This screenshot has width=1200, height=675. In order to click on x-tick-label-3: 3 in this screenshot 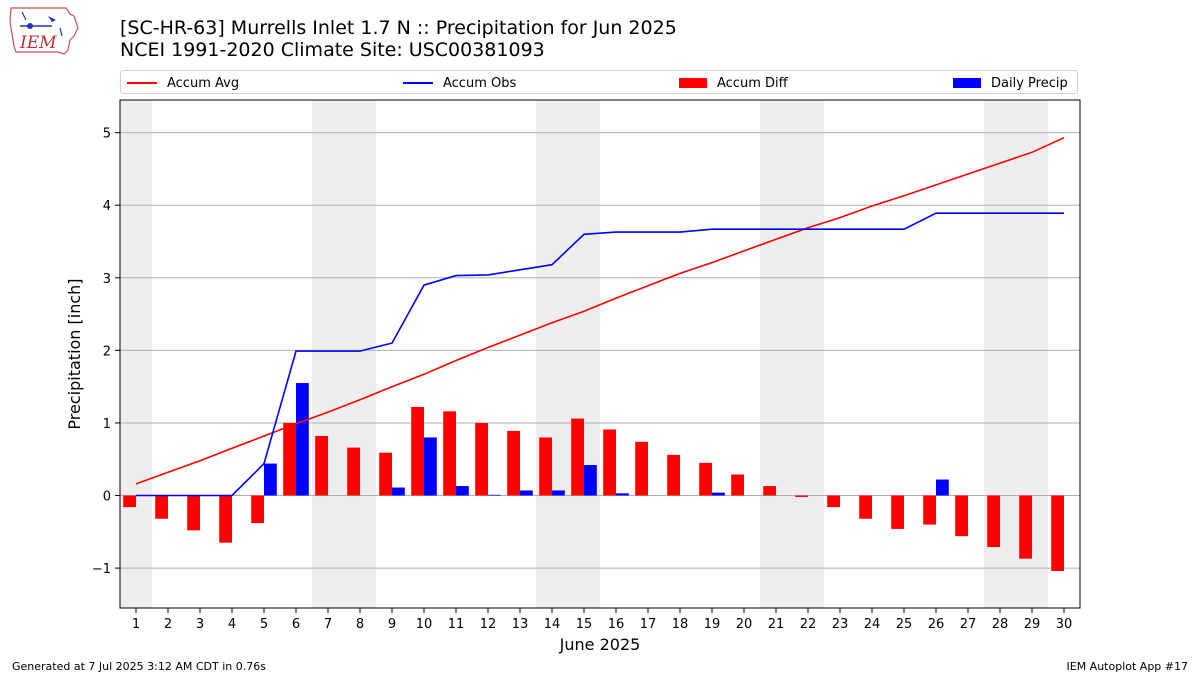, I will do `click(200, 624)`.